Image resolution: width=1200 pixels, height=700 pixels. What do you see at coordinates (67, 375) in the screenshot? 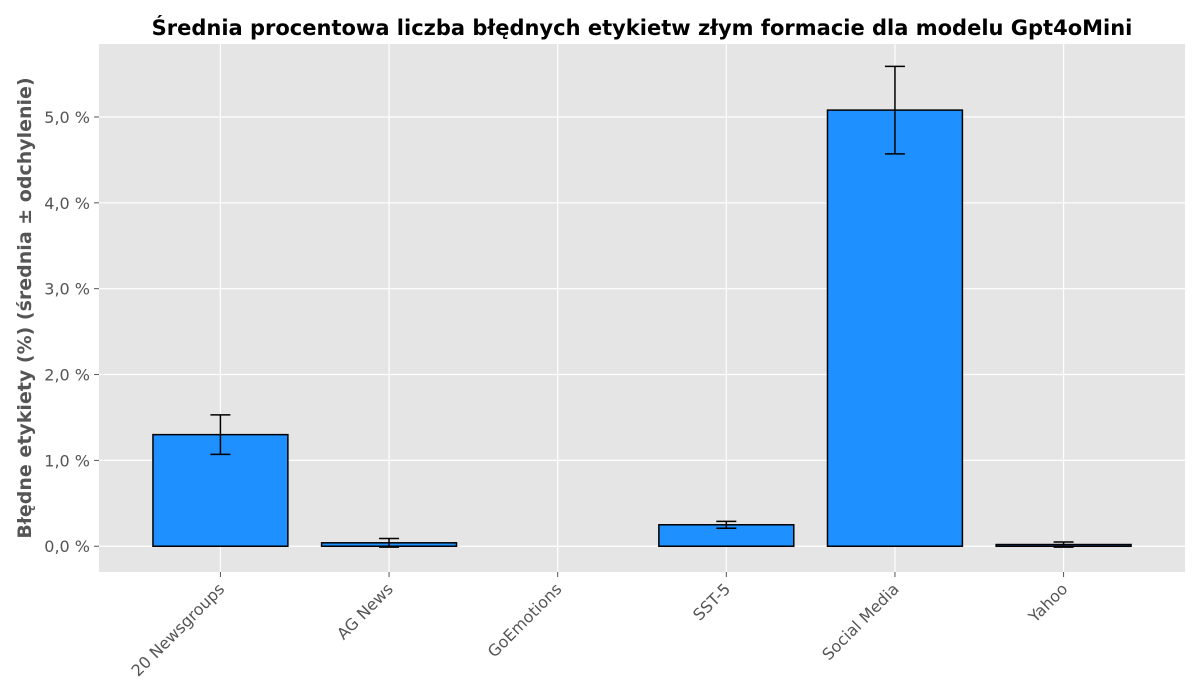
I see `y-tick-label: 2,0 %` at bounding box center [67, 375].